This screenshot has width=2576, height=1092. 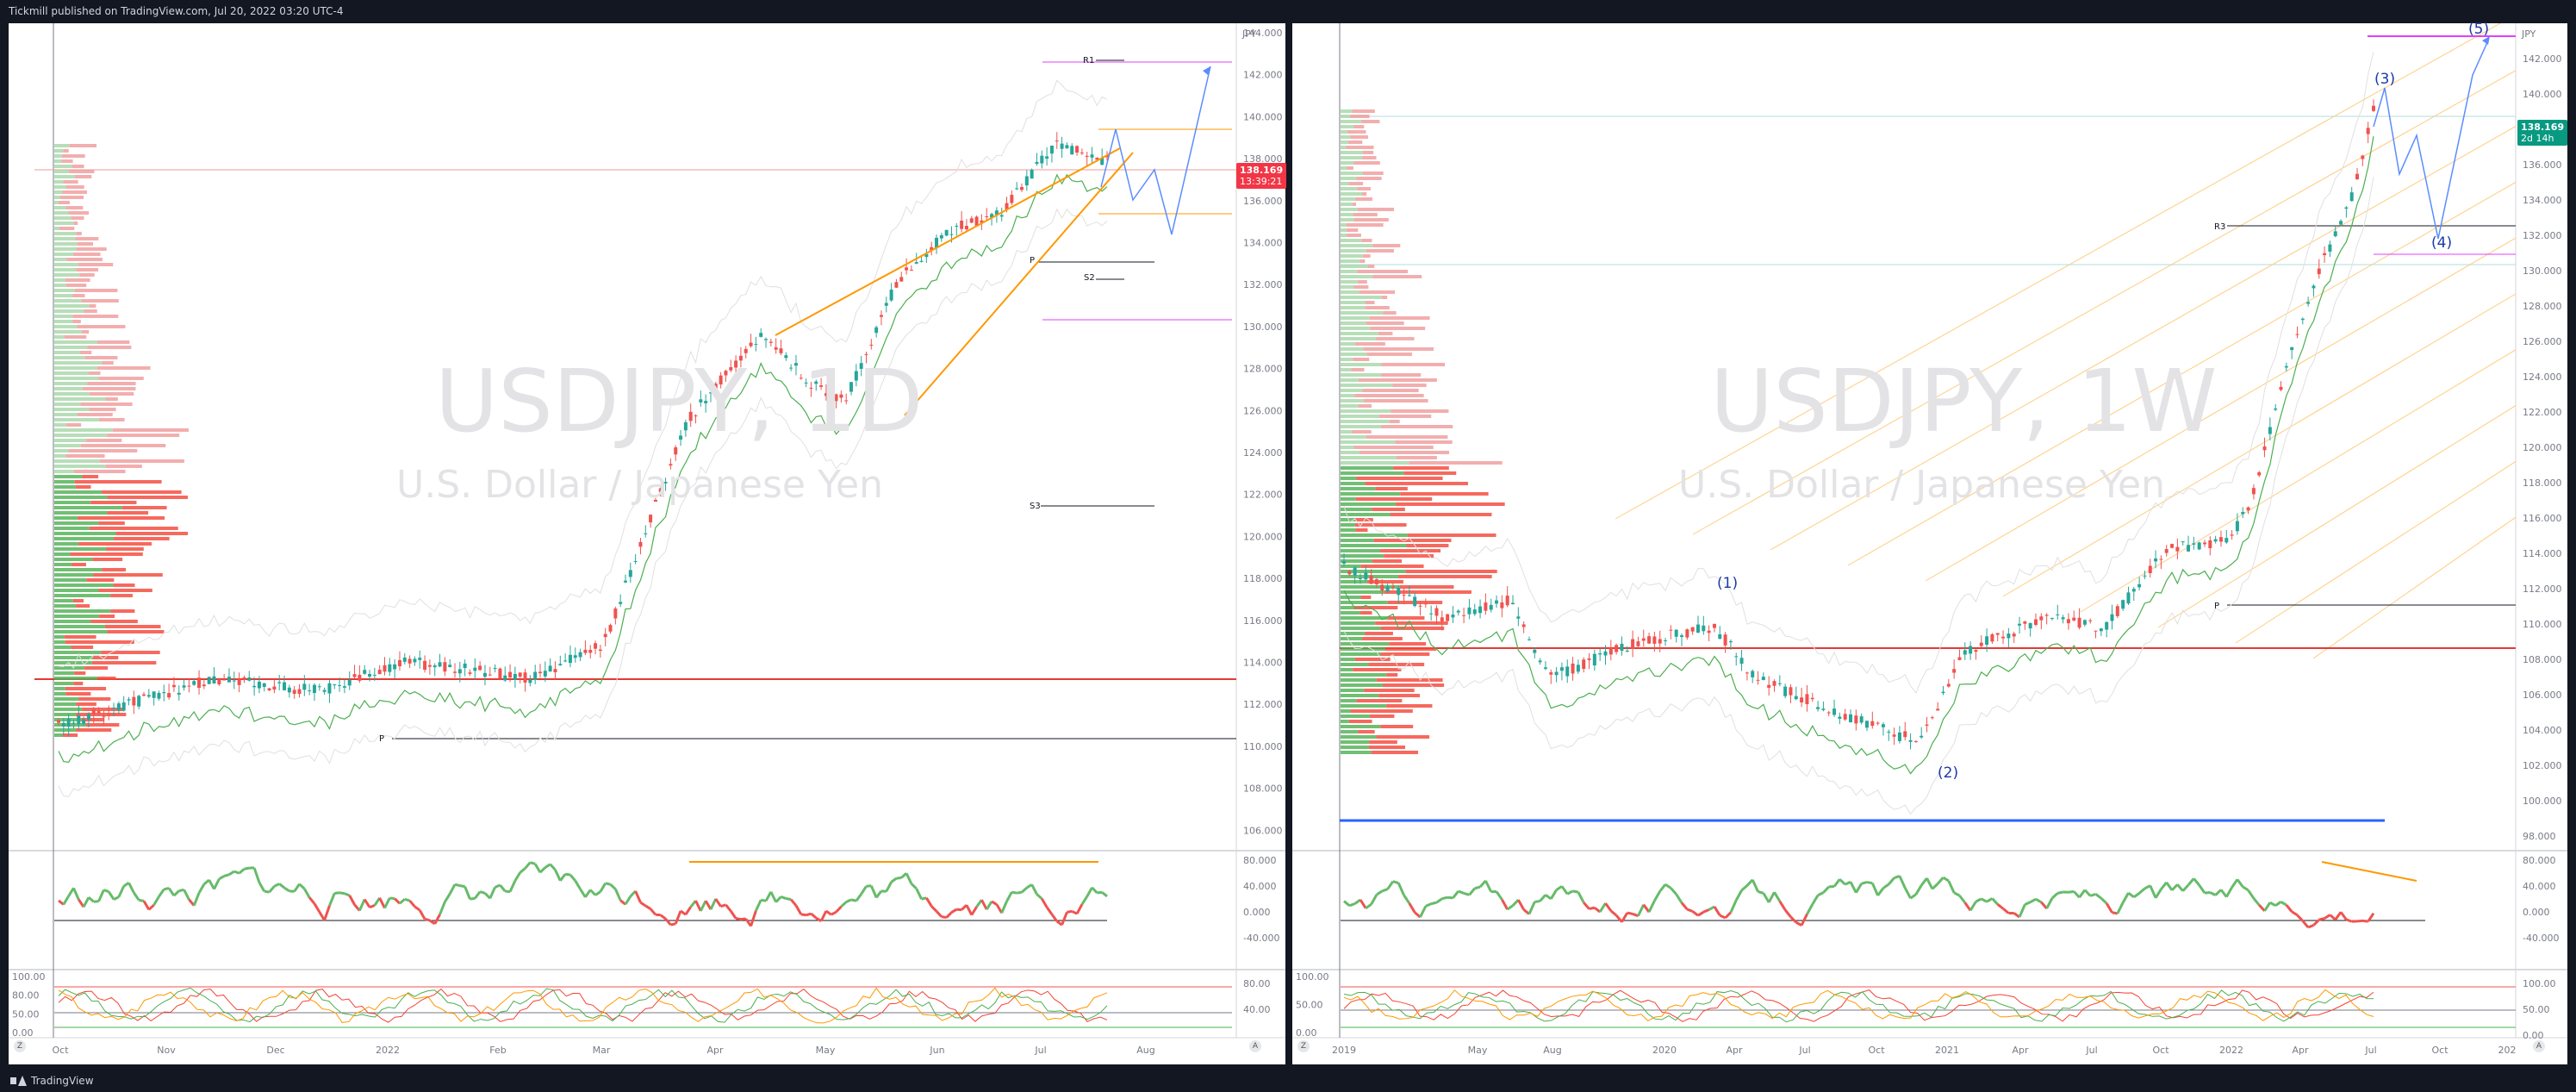 What do you see at coordinates (2161, 1051) in the screenshot?
I see `time-tick-label: Oct` at bounding box center [2161, 1051].